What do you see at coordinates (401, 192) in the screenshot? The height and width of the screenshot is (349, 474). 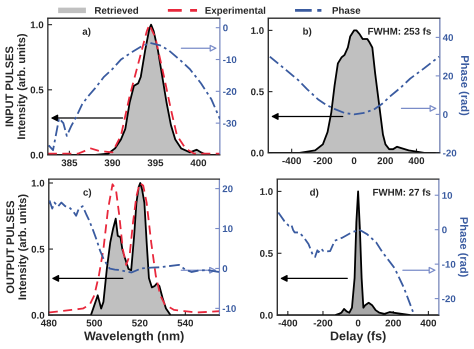 I see `annotation: FWHM: 27 fs` at bounding box center [401, 192].